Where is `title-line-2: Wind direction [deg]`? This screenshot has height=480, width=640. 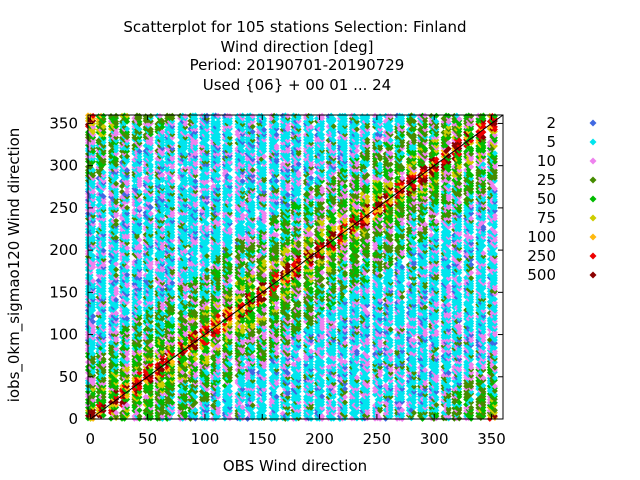
title-line-2: Wind direction [deg] is located at coordinates (297, 47).